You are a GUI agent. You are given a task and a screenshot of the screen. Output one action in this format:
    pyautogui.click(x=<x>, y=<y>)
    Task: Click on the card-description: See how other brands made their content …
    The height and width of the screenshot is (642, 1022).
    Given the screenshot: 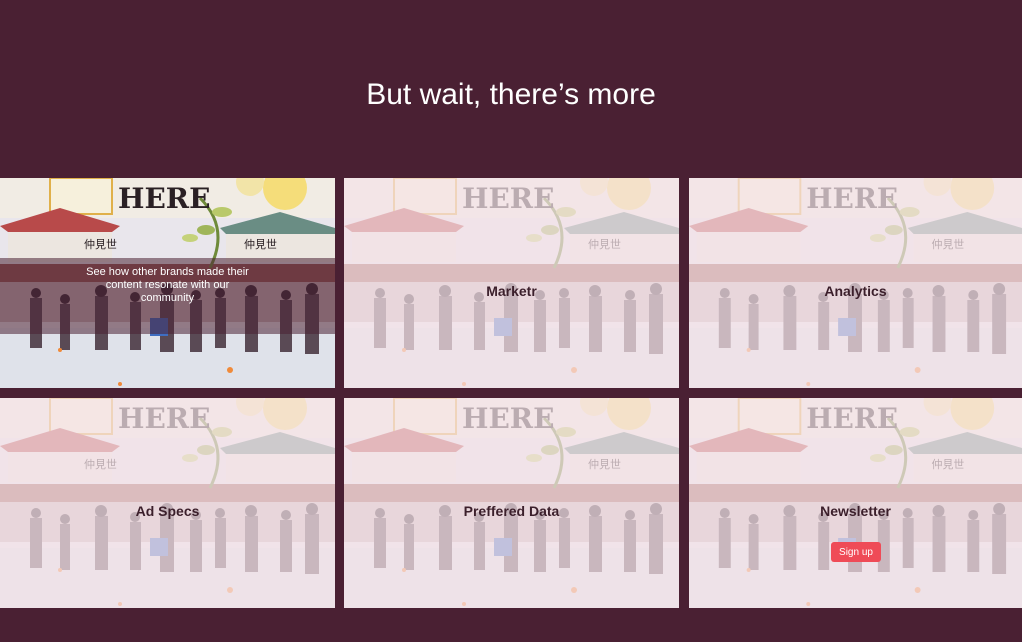 What is the action you would take?
    pyautogui.click(x=167, y=285)
    